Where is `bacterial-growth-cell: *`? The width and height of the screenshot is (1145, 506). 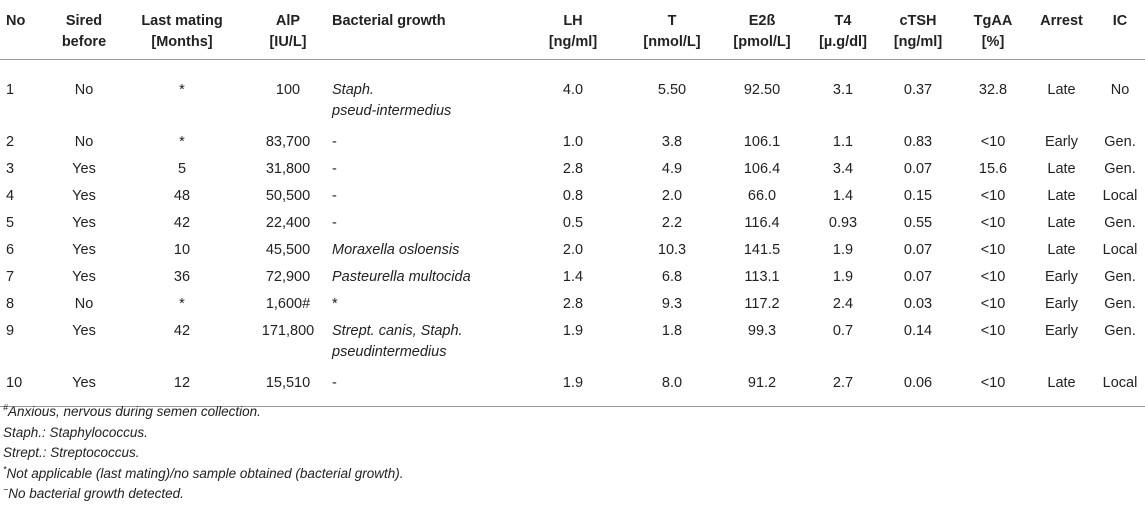 bacterial-growth-cell: * is located at coordinates (424, 301).